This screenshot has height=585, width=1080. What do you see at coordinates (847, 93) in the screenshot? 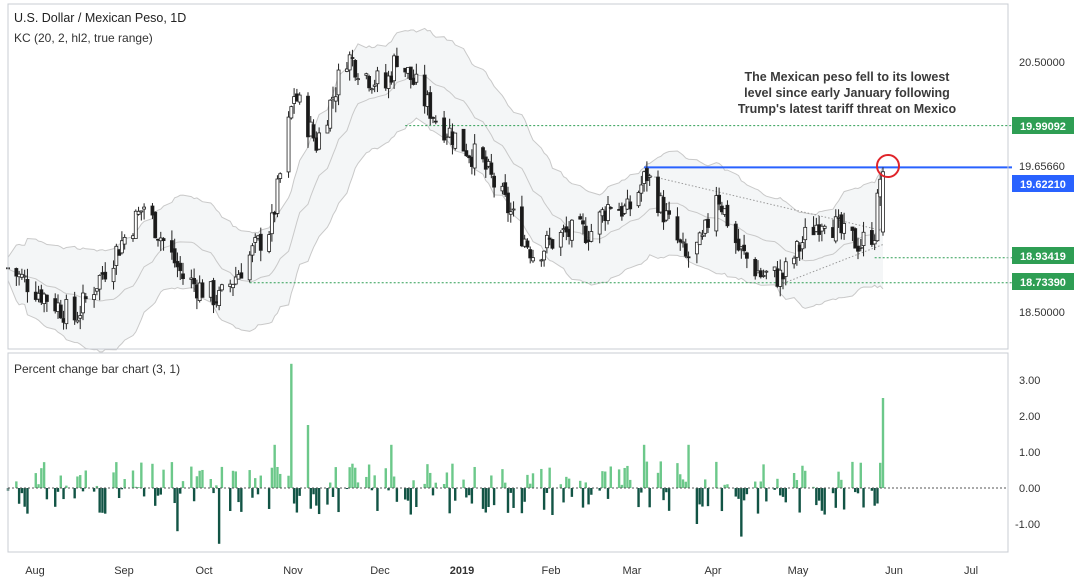
I see `annotation-line-2: level since early January following` at bounding box center [847, 93].